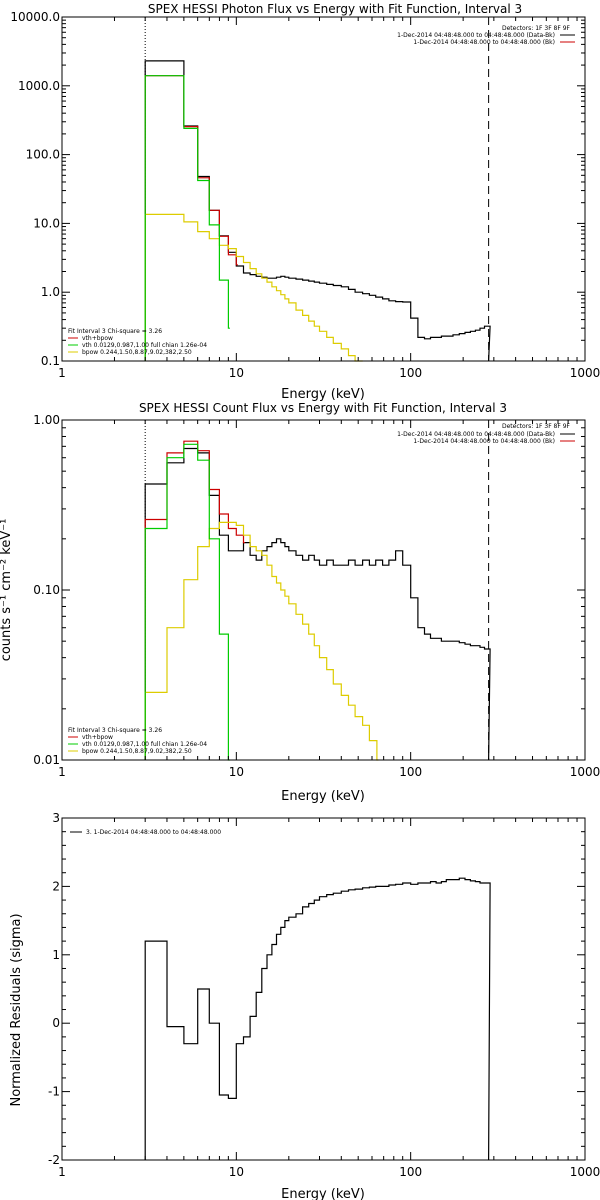  I want to click on y-tick-label: -1, so click(54, 1092).